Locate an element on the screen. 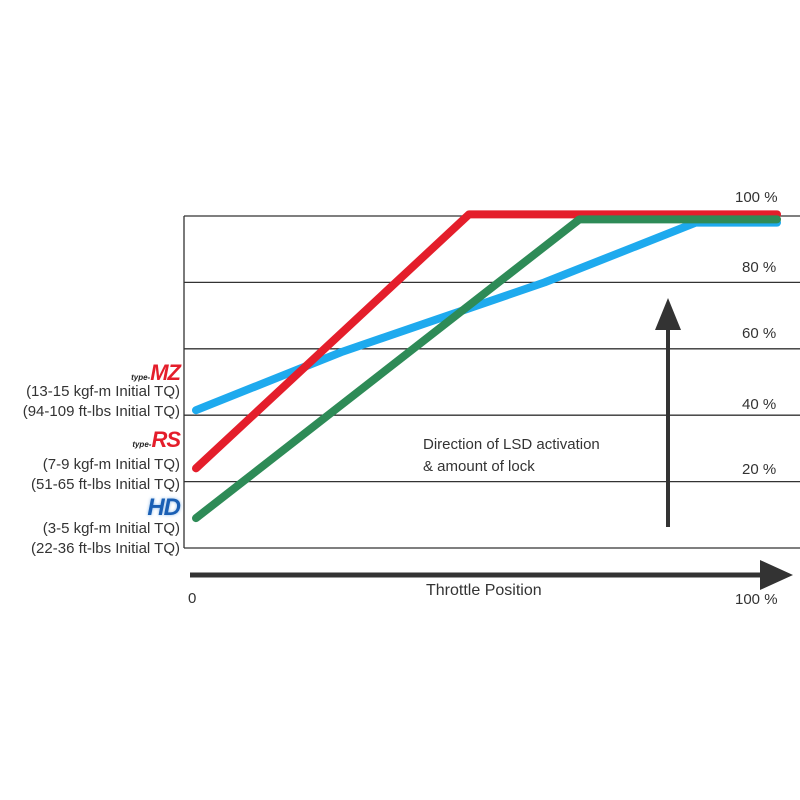  y-tick-20: 20 % is located at coordinates (759, 469).